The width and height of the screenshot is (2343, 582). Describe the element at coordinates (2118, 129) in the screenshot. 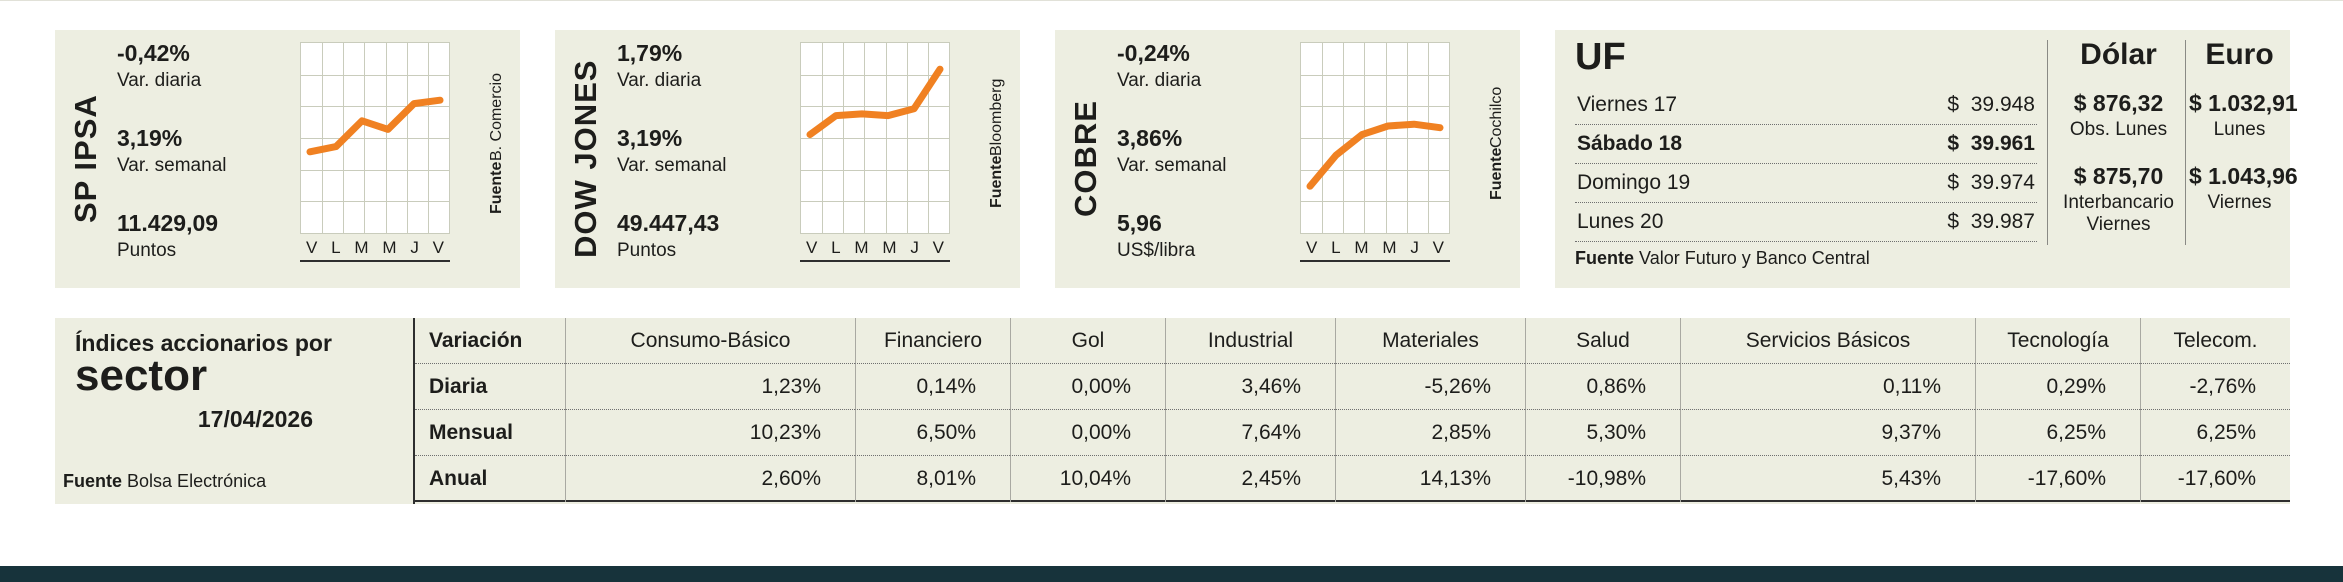

I see `dolar-obs-label: Obs. Lunes` at that location.